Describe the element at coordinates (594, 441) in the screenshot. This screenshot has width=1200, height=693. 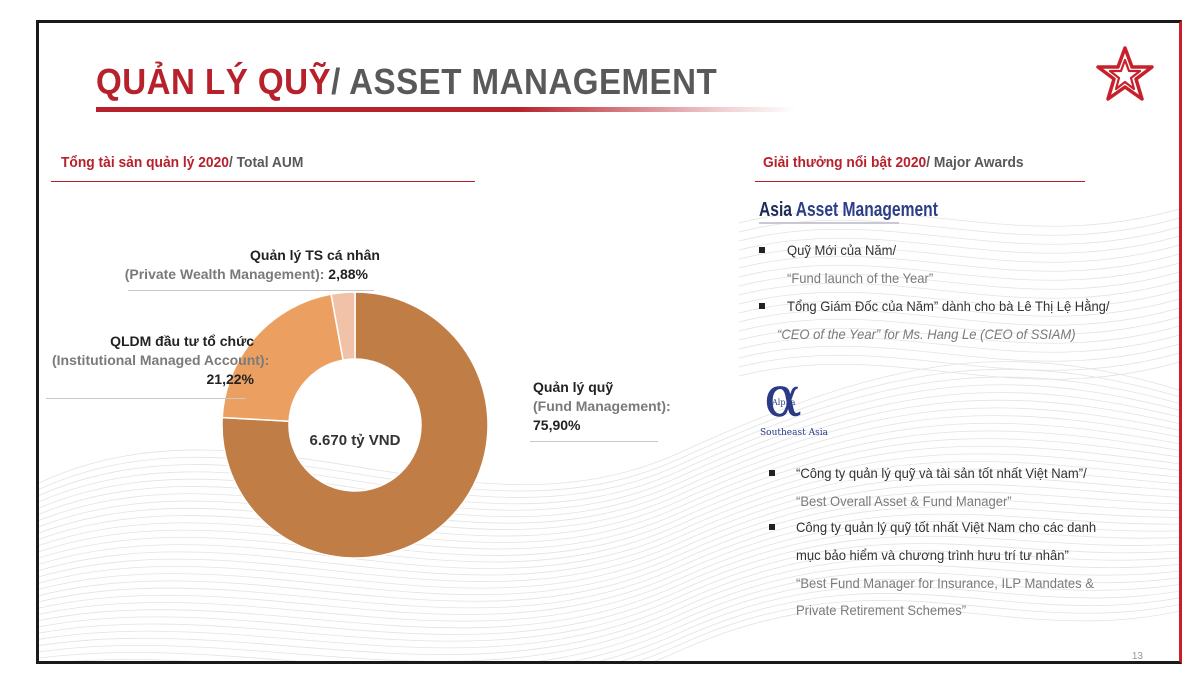
I see `label-fund-management-rule` at that location.